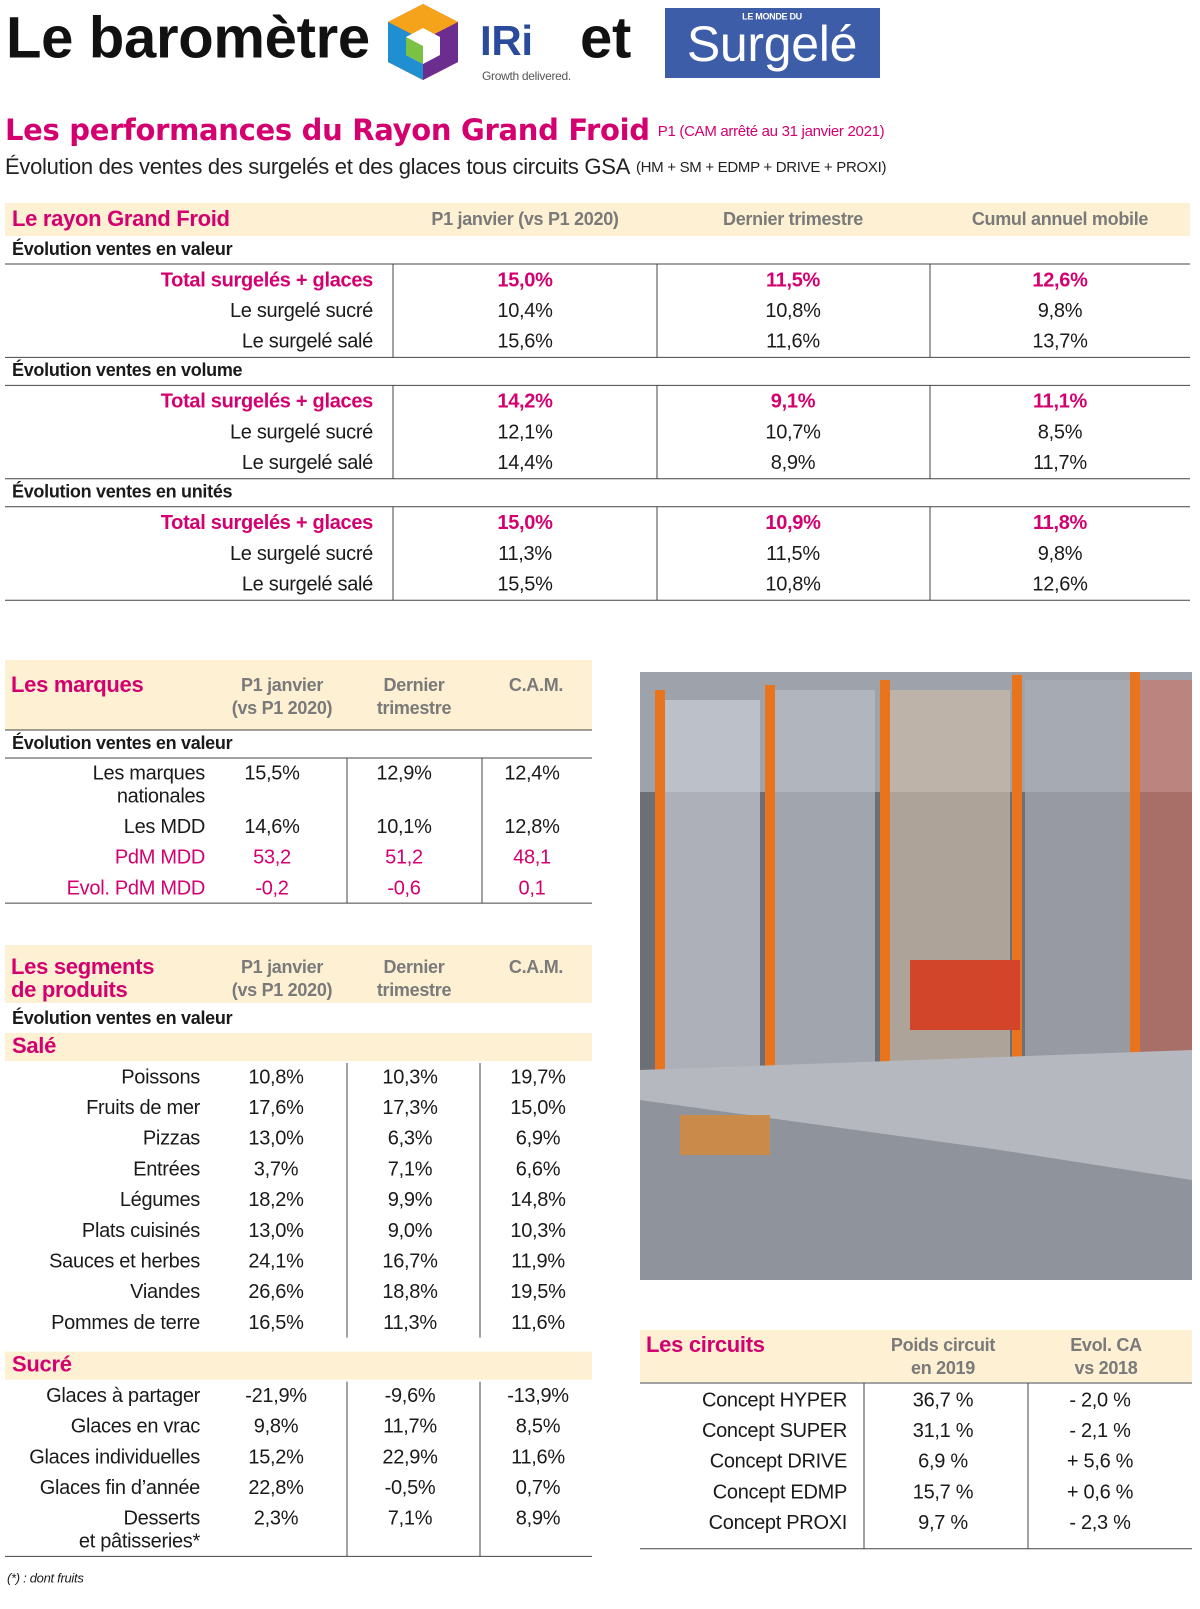 The height and width of the screenshot is (1609, 1200). What do you see at coordinates (410, 1261) in the screenshot?
I see `cell-value: 16,7%` at bounding box center [410, 1261].